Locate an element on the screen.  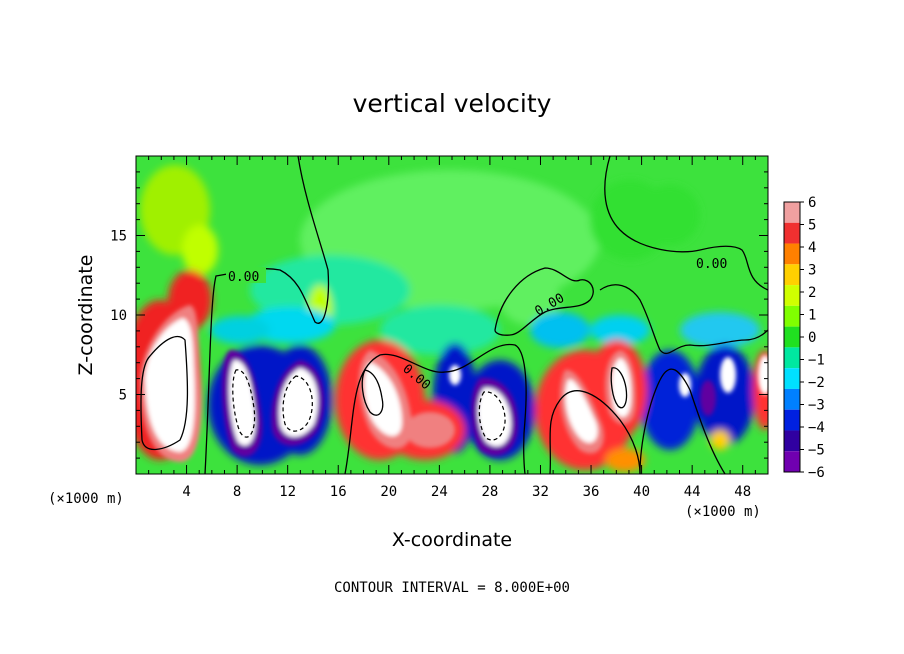
colorbar-tick-label: −4 is located at coordinates (816, 428).